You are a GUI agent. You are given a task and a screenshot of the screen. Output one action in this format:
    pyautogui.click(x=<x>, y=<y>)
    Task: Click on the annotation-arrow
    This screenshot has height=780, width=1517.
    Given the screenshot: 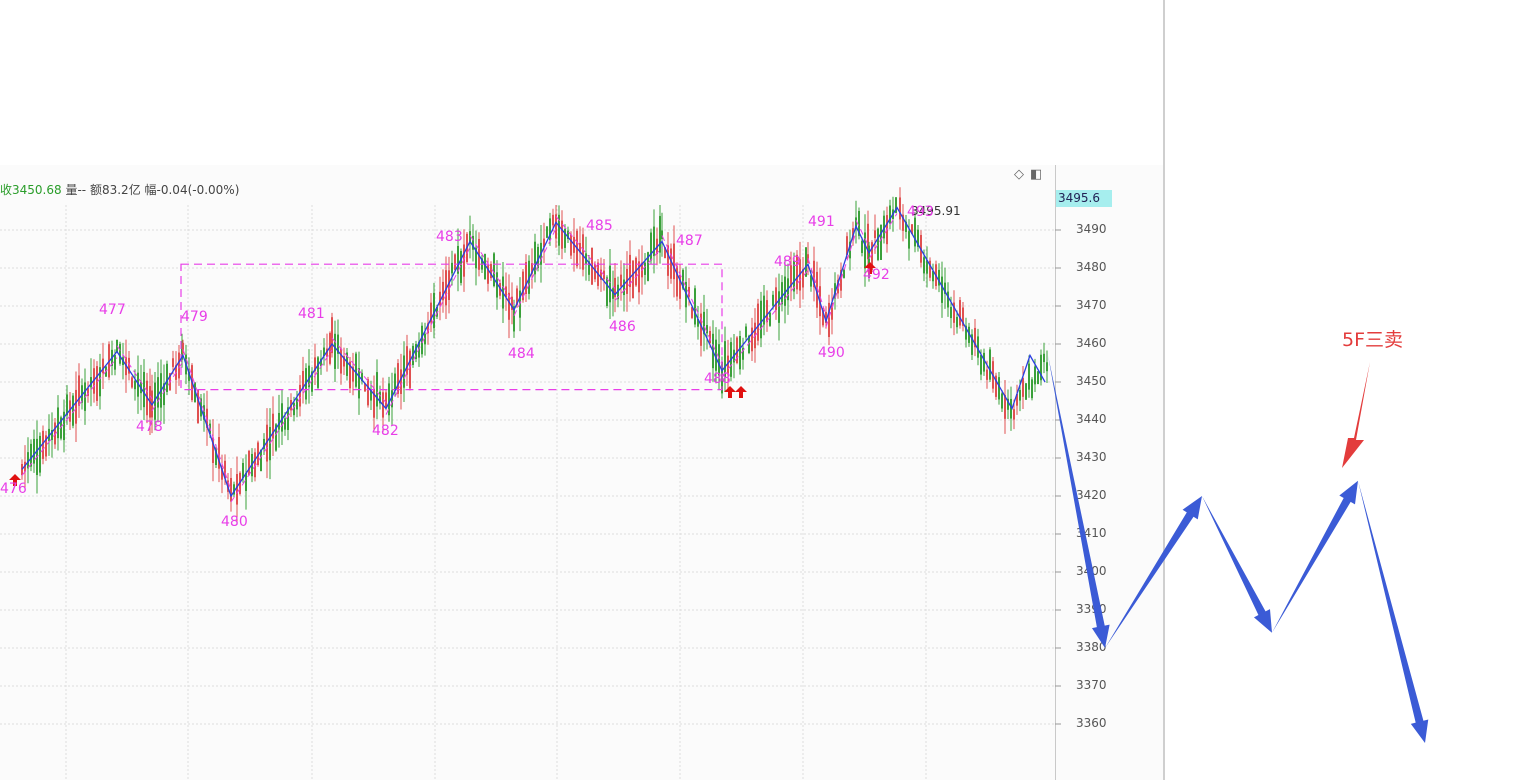 What is the action you would take?
    pyautogui.click(x=1356, y=415)
    